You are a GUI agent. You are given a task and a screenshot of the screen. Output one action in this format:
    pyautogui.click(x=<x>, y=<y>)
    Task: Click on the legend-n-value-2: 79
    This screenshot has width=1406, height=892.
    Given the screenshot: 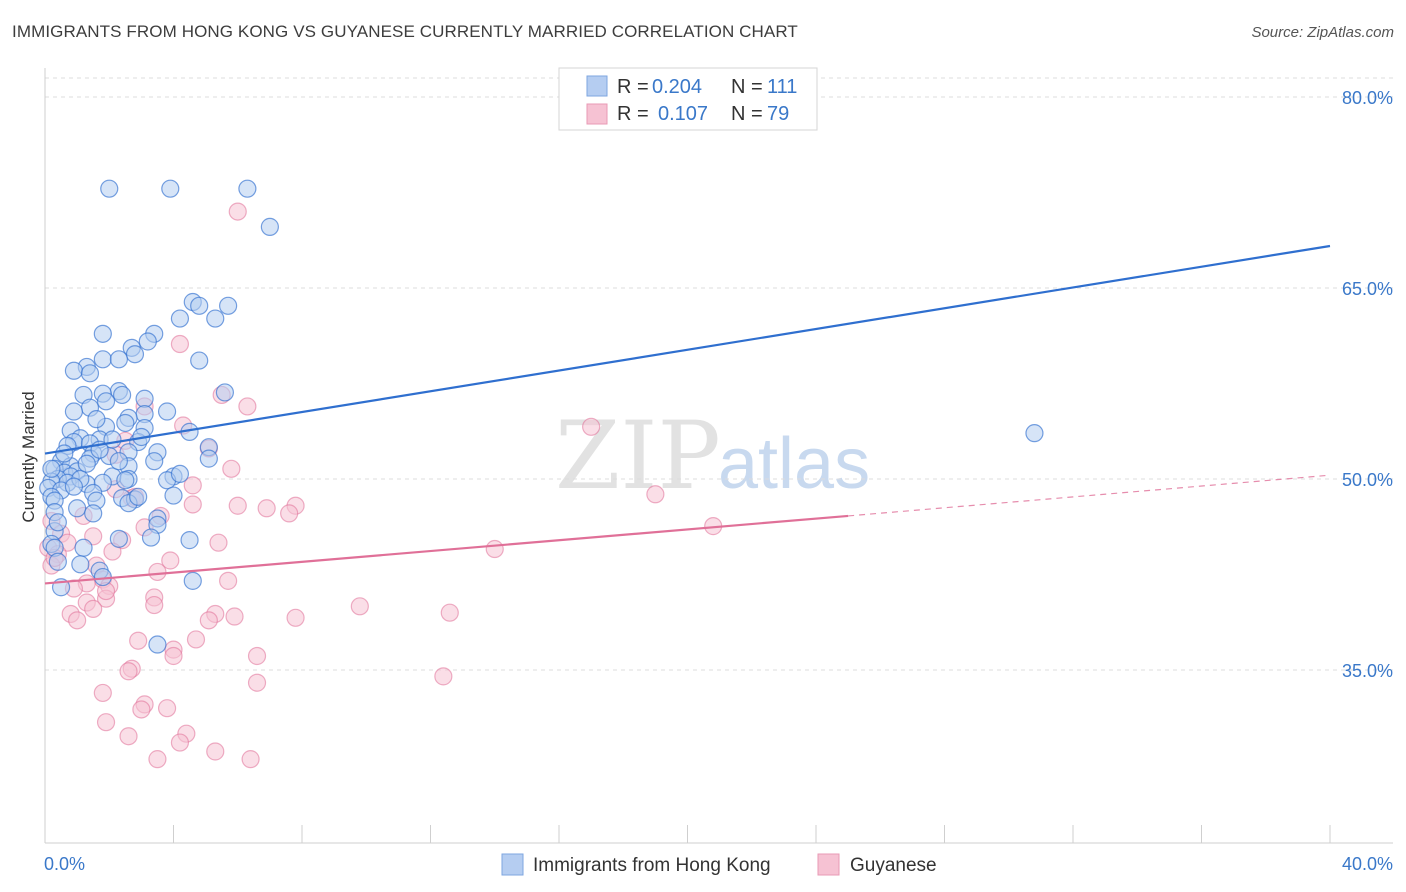 What is the action you would take?
    pyautogui.click(x=778, y=114)
    